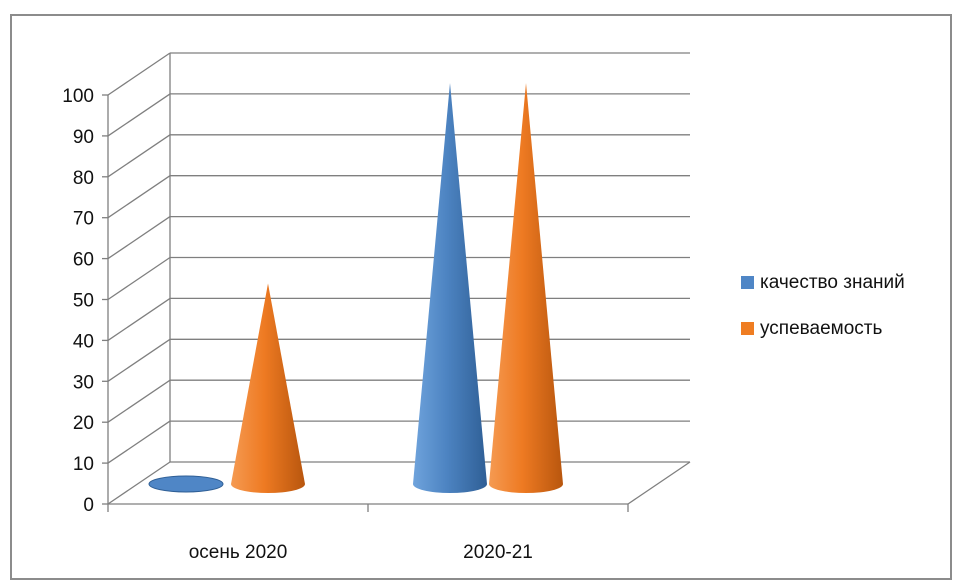 The height and width of the screenshot is (586, 960). Describe the element at coordinates (83, 137) in the screenshot. I see `y-tick-label: 90` at that location.